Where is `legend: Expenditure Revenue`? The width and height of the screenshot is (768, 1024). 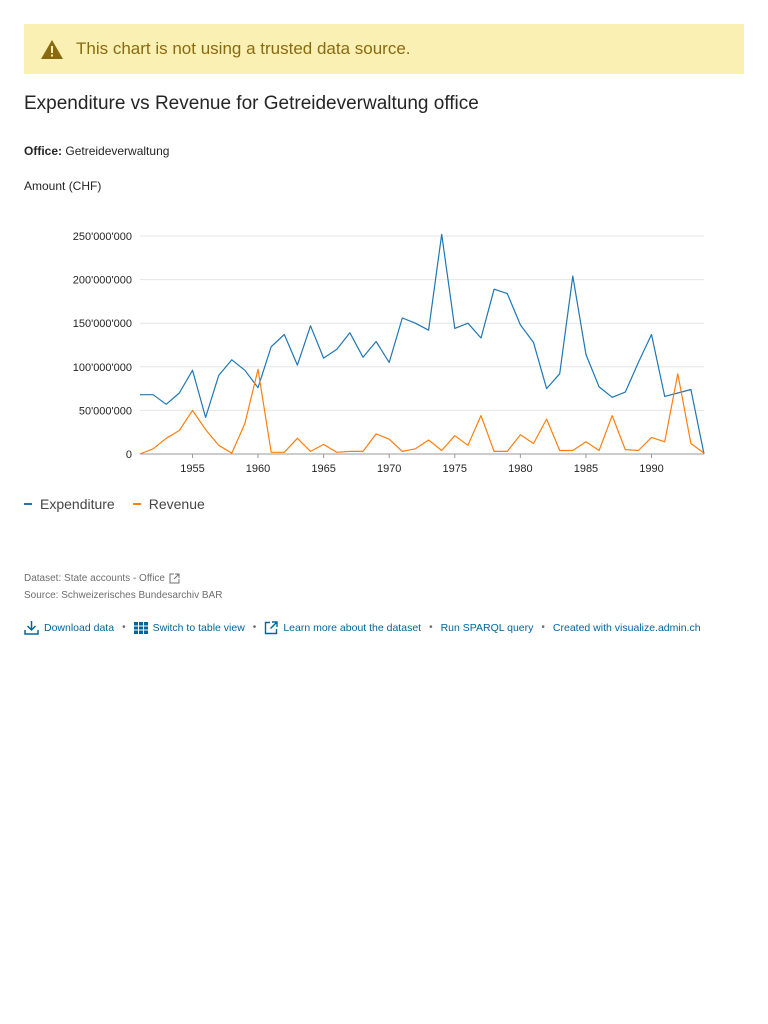
legend: Expenditure Revenue is located at coordinates (123, 504).